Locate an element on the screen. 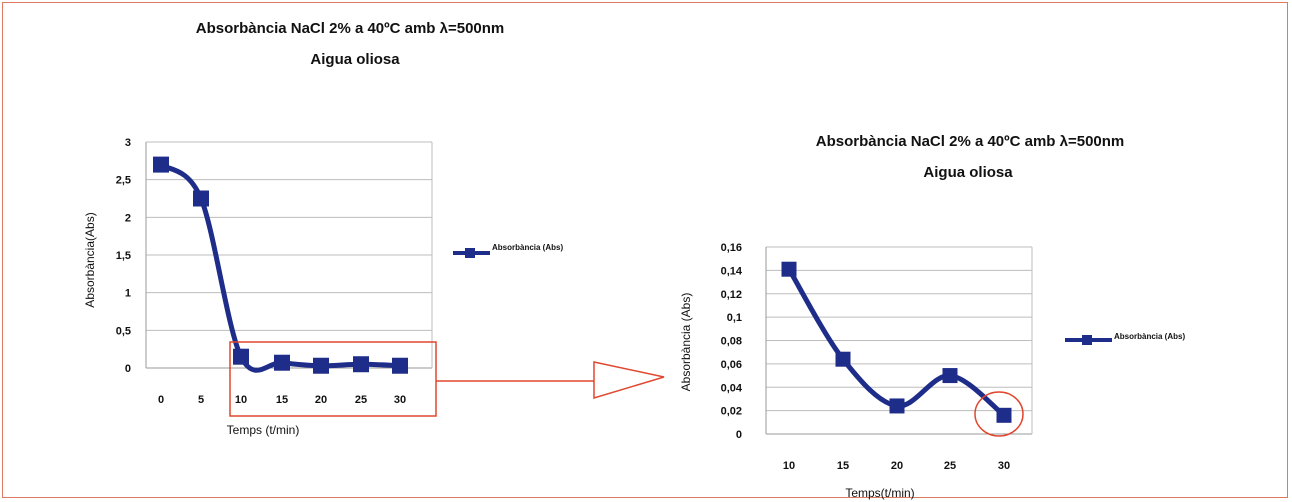 The height and width of the screenshot is (502, 1292). chart2-subtitle: Aigua oliosa is located at coordinates (968, 172).